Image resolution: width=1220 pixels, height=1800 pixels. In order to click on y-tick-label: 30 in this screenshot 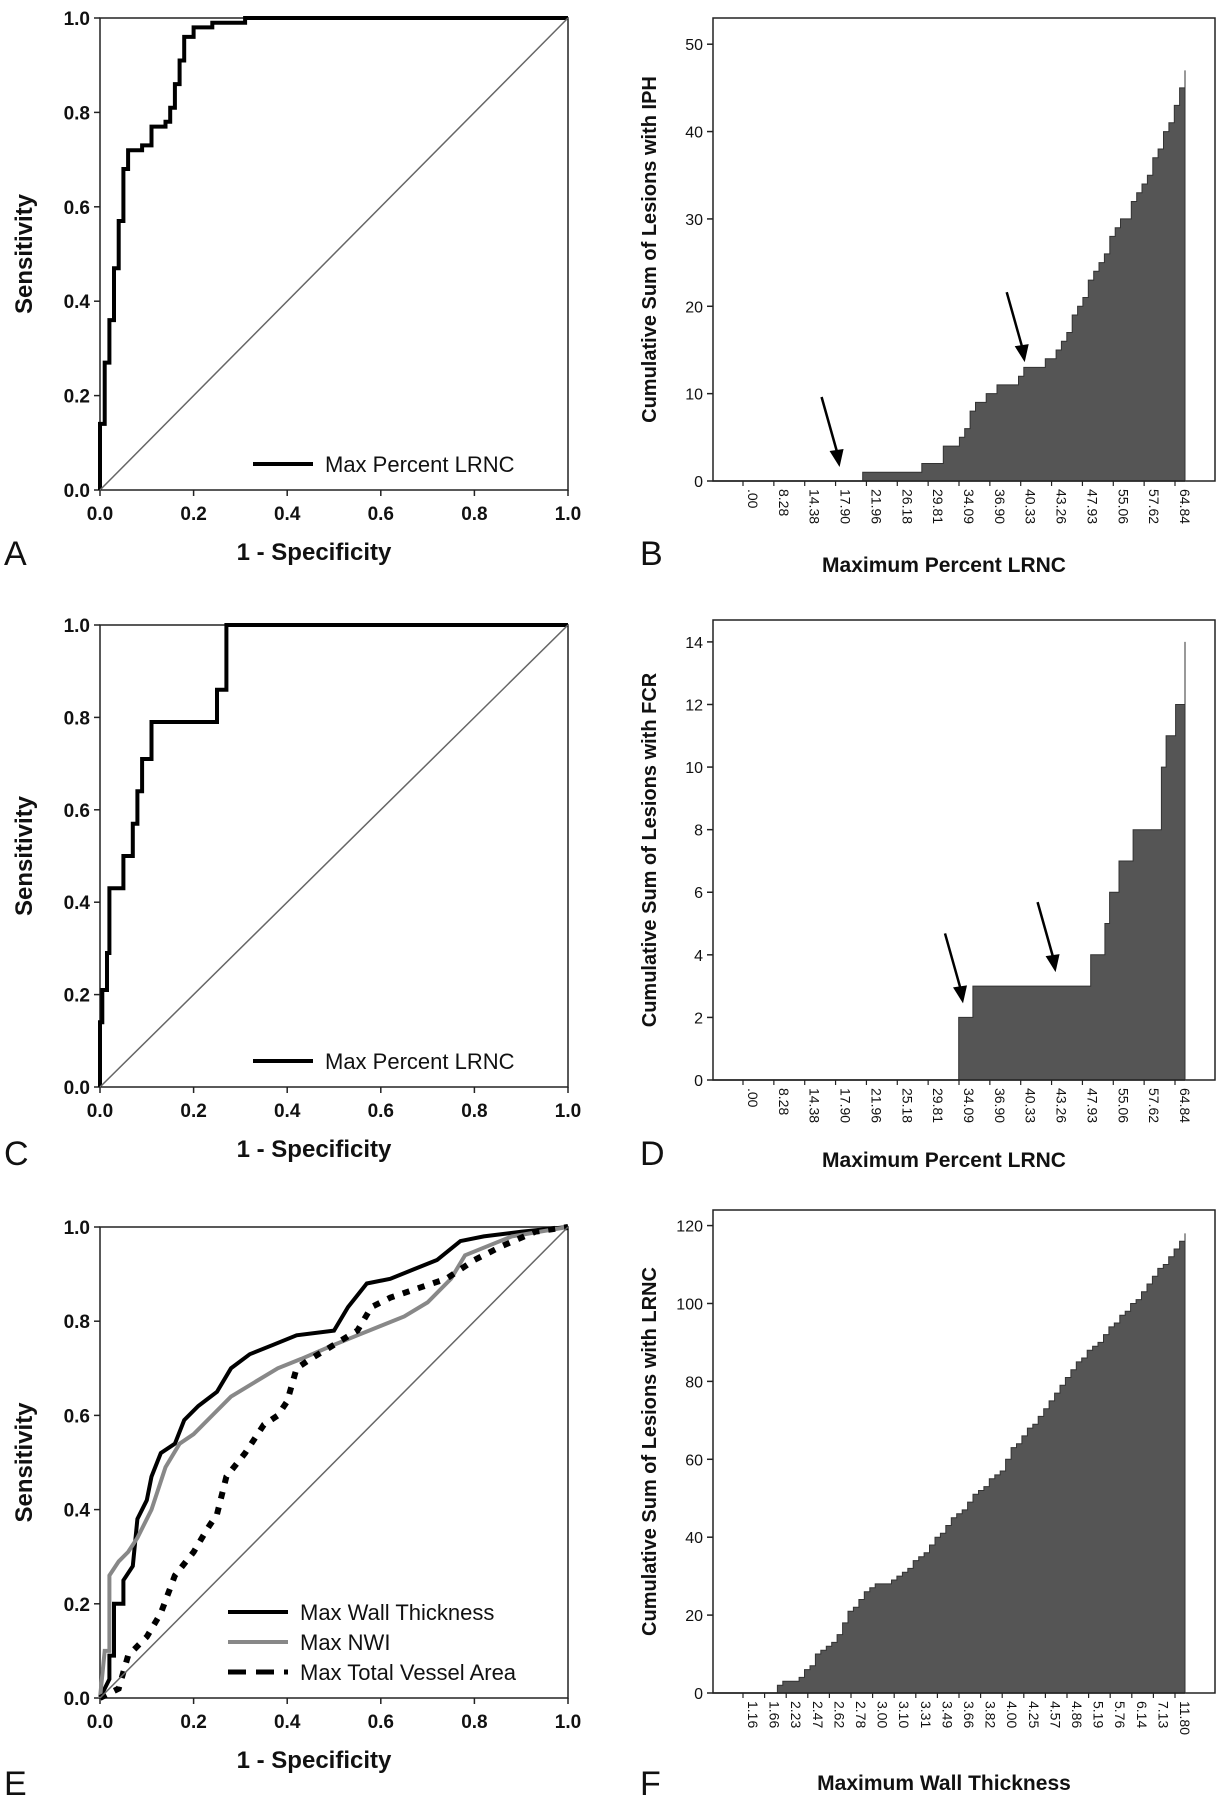, I will do `click(694, 220)`.